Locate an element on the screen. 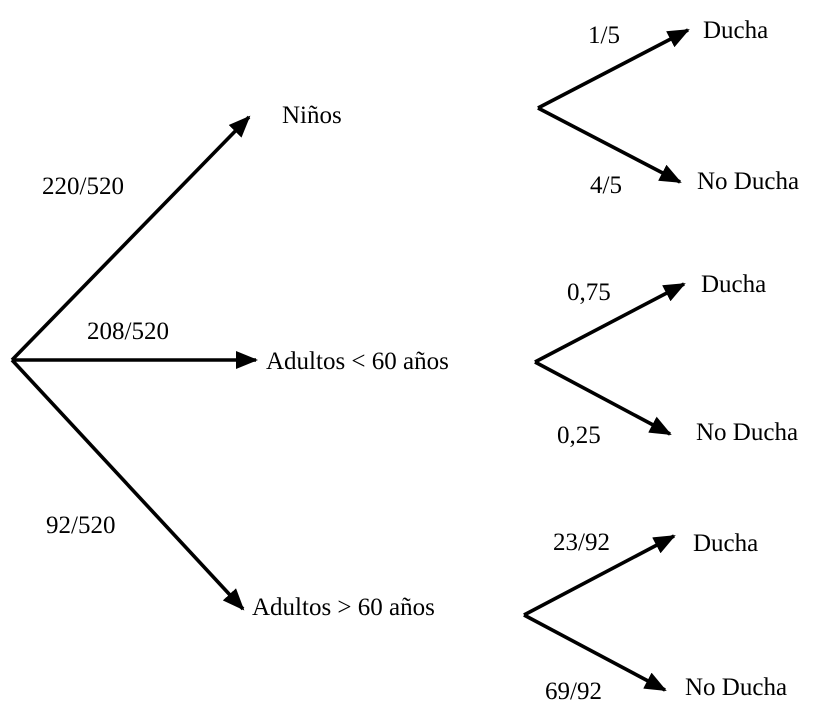 The width and height of the screenshot is (830, 702). leaf-adultos-mayor-60-no-ducha: No Ducha is located at coordinates (736, 687).